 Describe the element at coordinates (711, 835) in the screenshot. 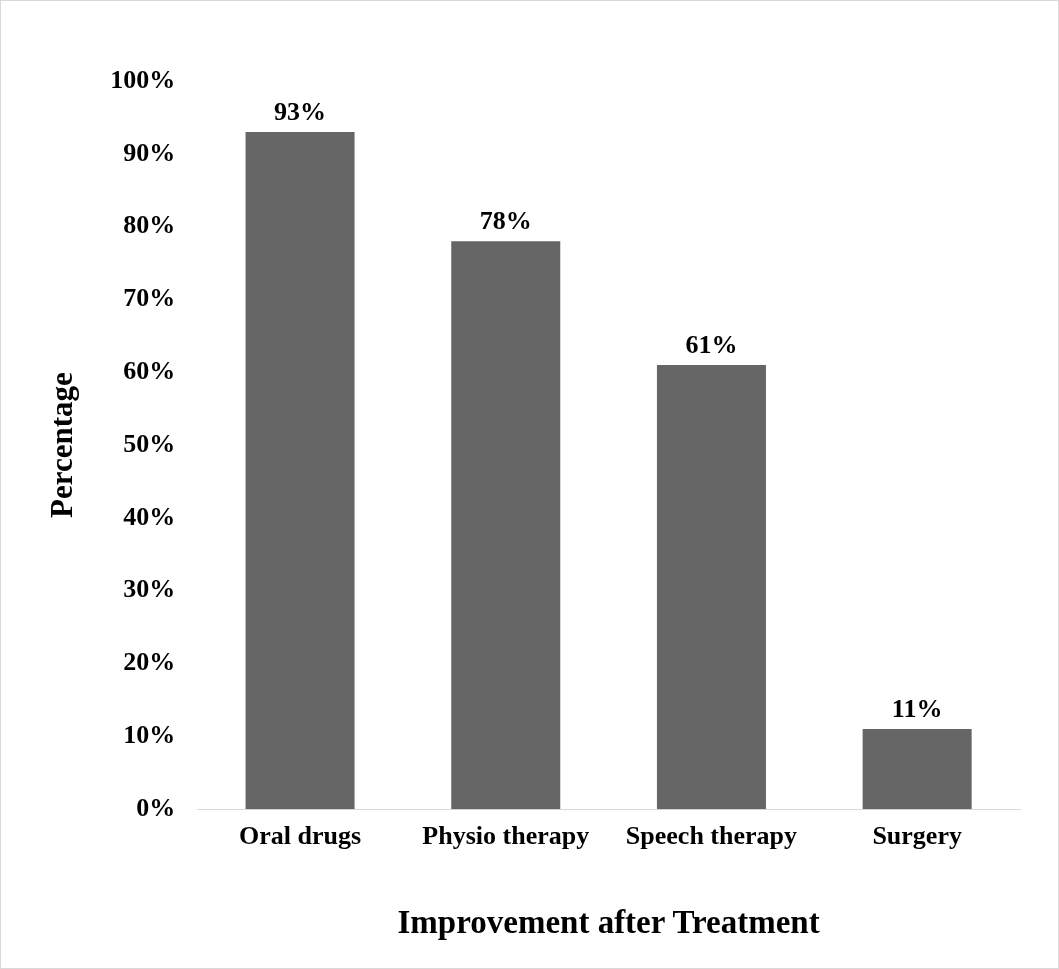

I see `x-tick-label: Speech therapy` at that location.